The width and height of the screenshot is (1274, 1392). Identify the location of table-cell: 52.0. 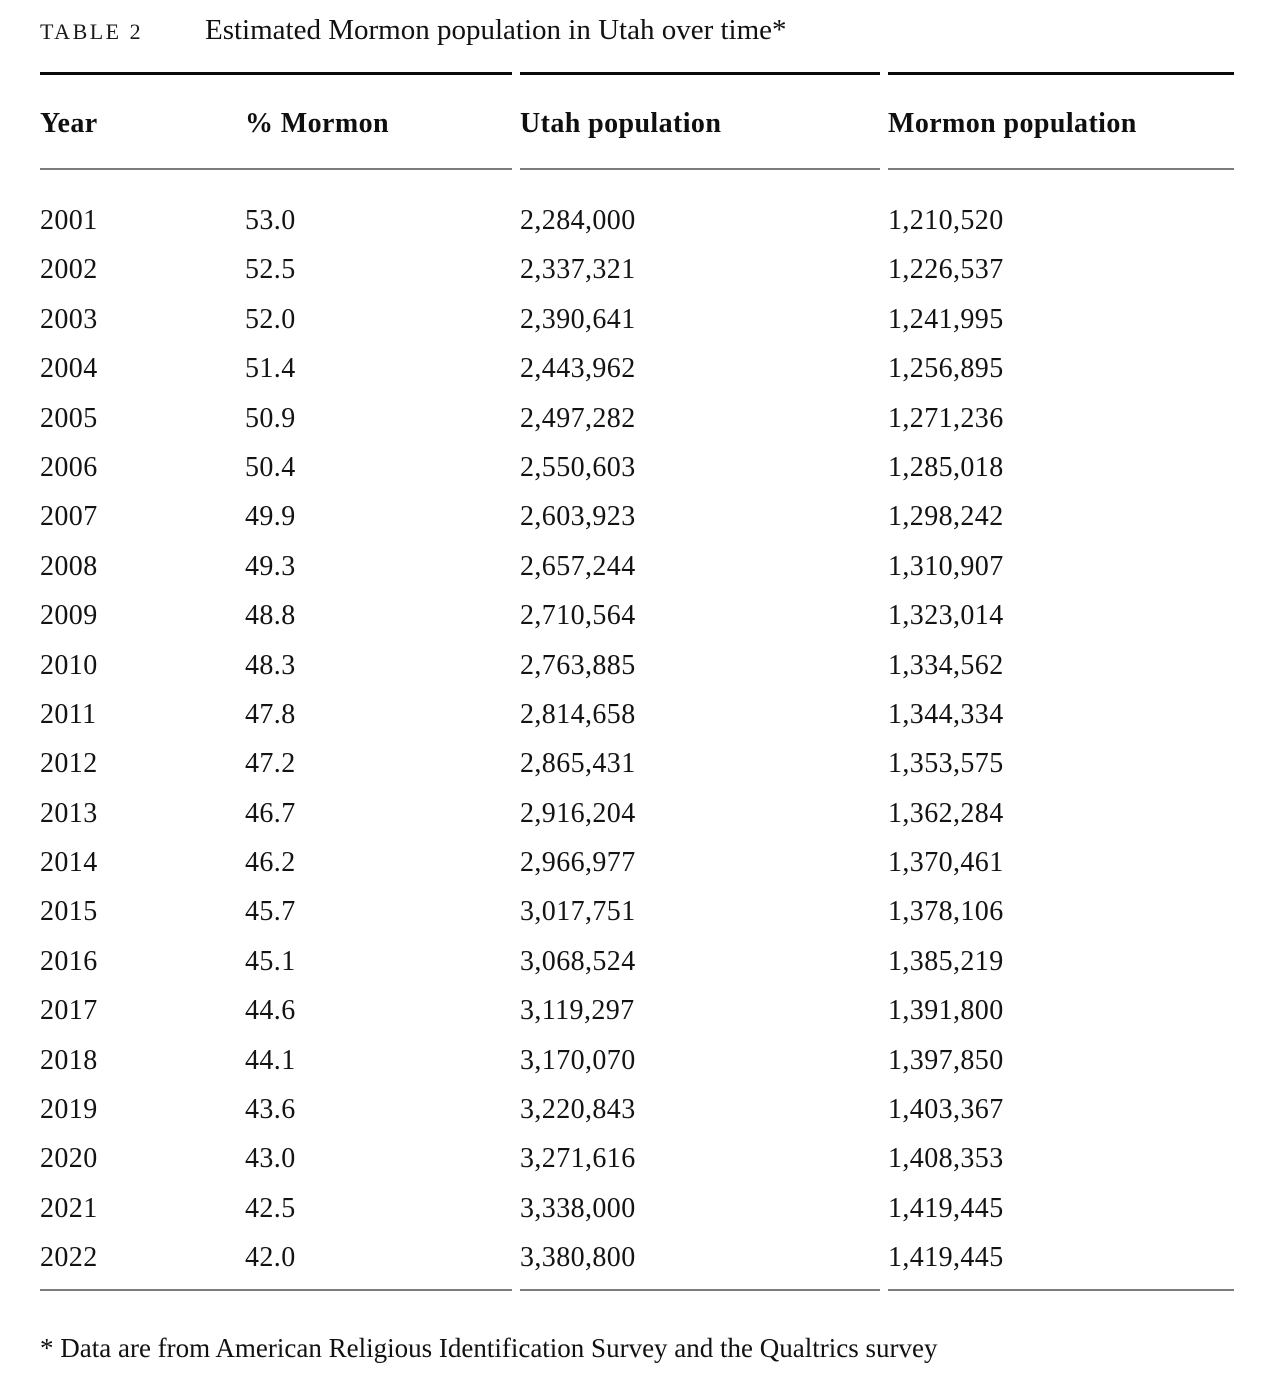
(270, 319).